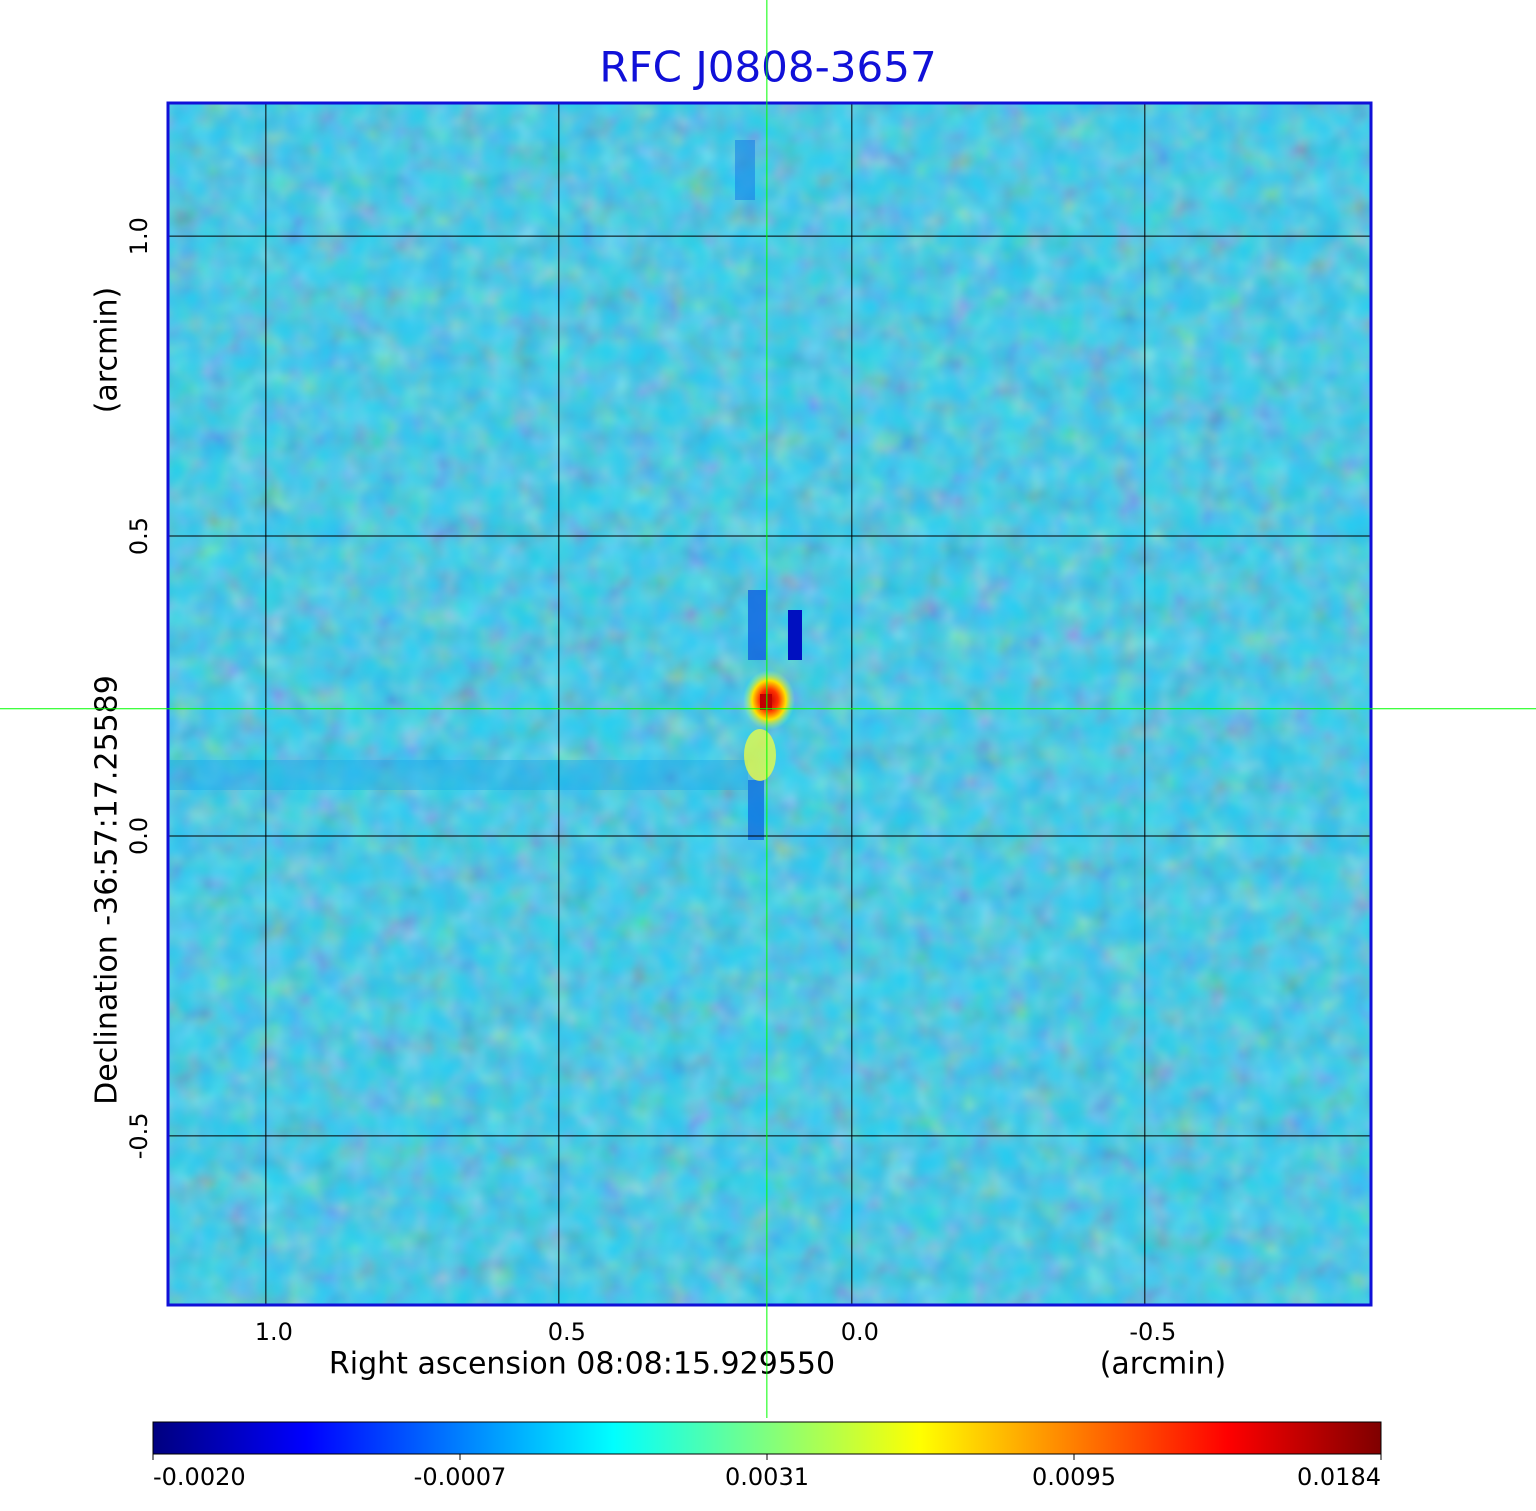 Image resolution: width=1536 pixels, height=1511 pixels. What do you see at coordinates (767, 67) in the screenshot?
I see `chart-title: RFC J0808-3657` at bounding box center [767, 67].